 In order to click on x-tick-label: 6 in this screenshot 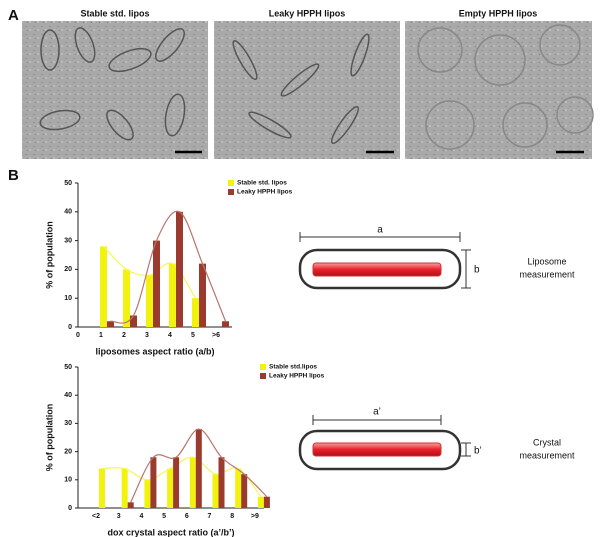, I will do `click(187, 516)`.